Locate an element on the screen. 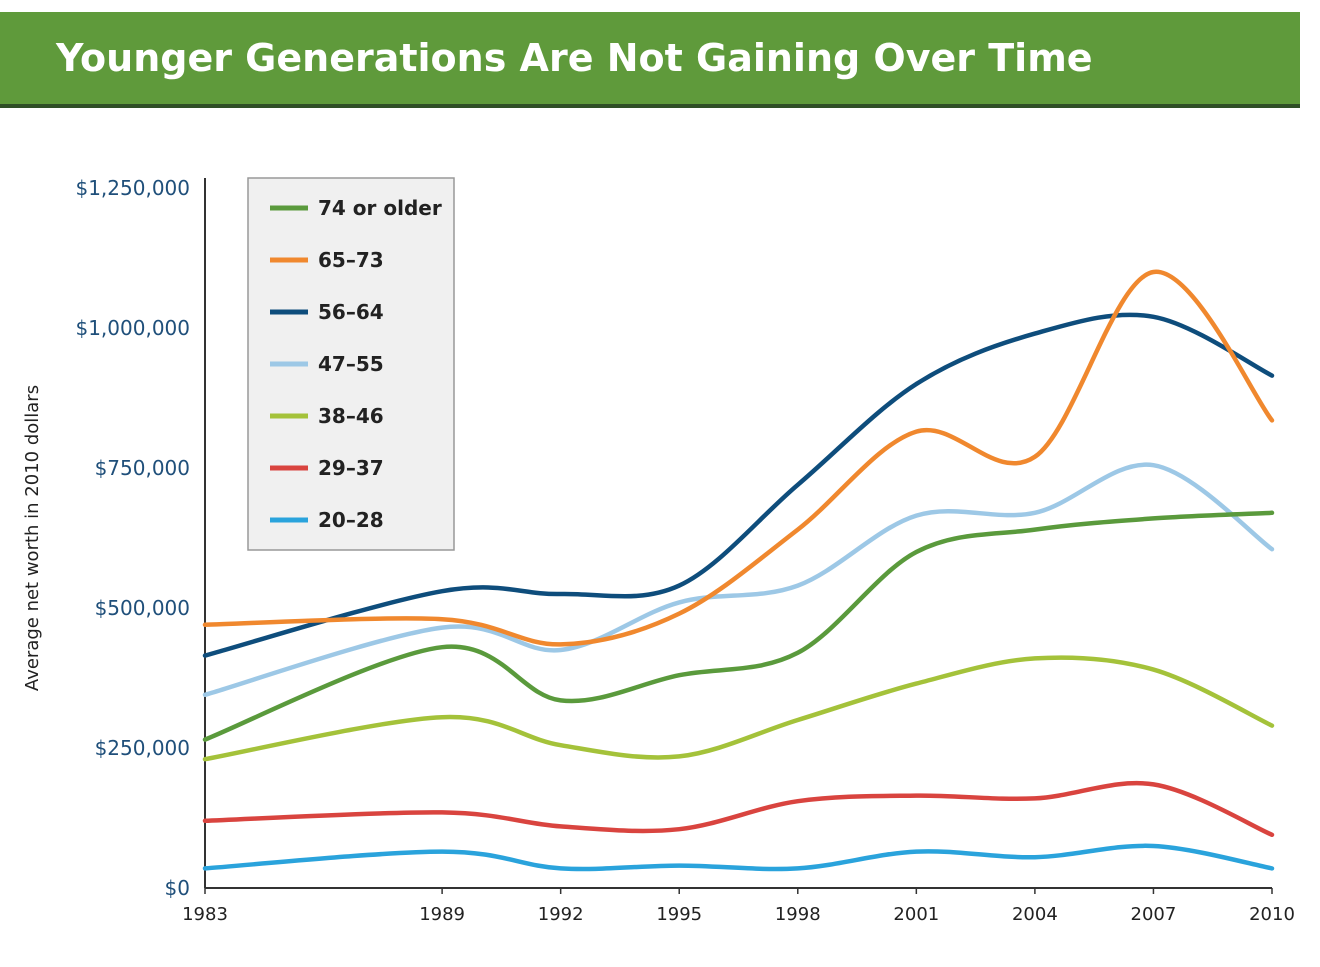 This screenshot has height=967, width=1320. x-tick-label: 2010 is located at coordinates (1272, 914).